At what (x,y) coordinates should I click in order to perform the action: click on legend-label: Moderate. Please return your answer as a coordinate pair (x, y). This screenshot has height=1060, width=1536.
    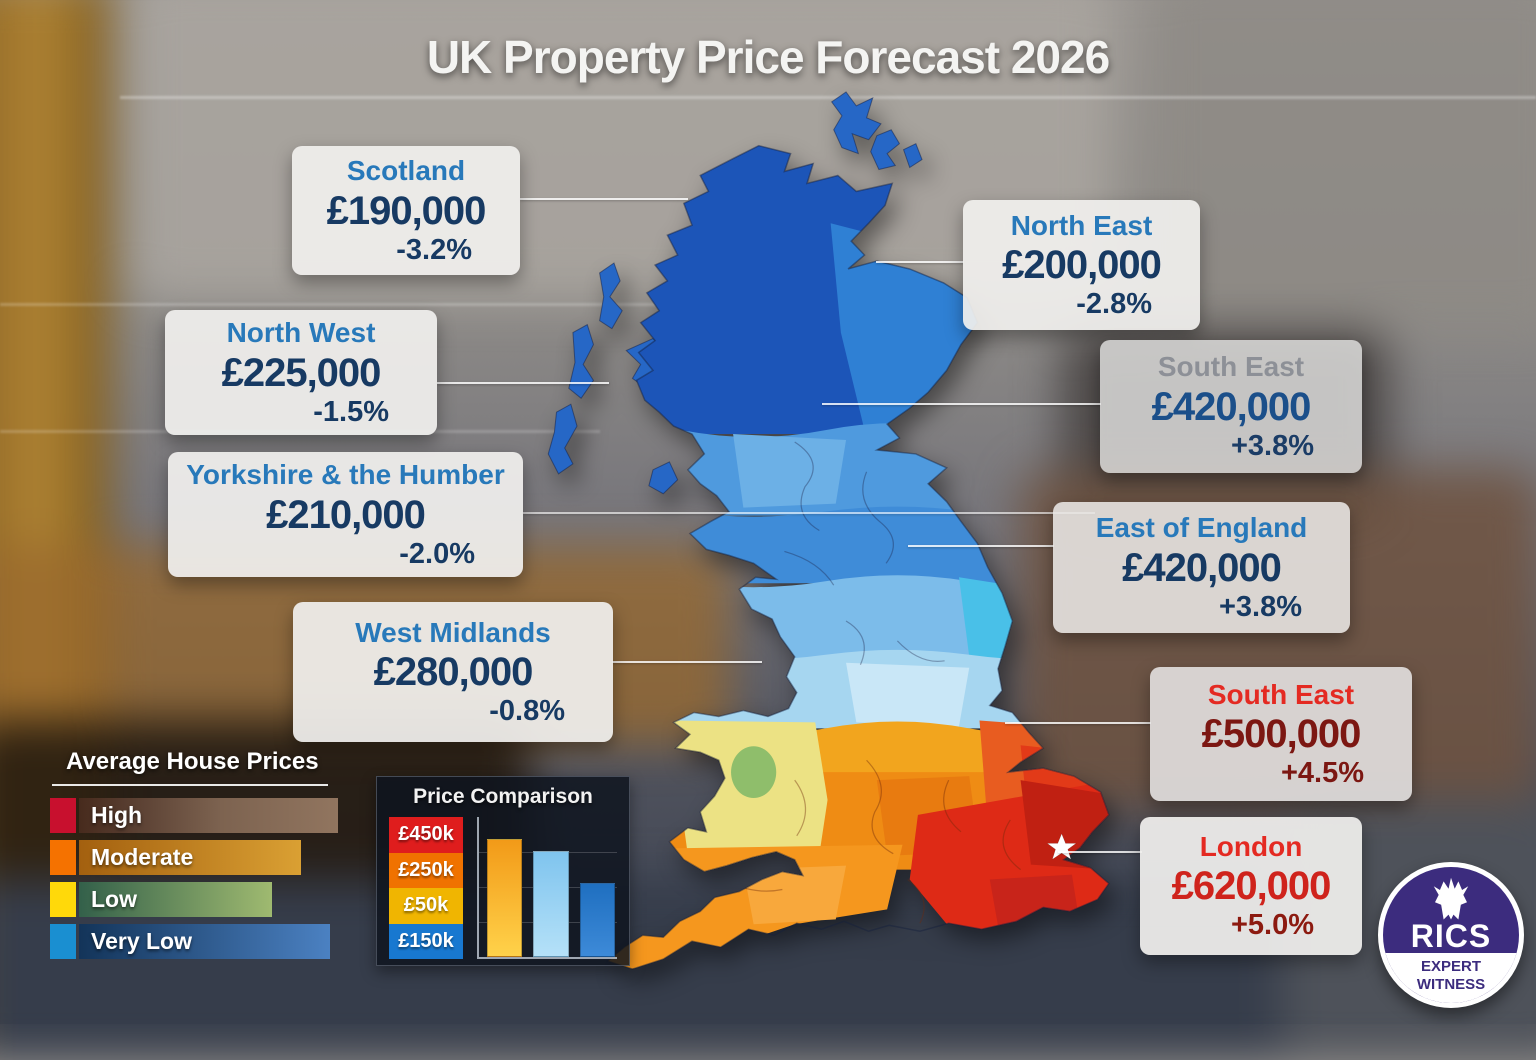
    Looking at the image, I should click on (142, 857).